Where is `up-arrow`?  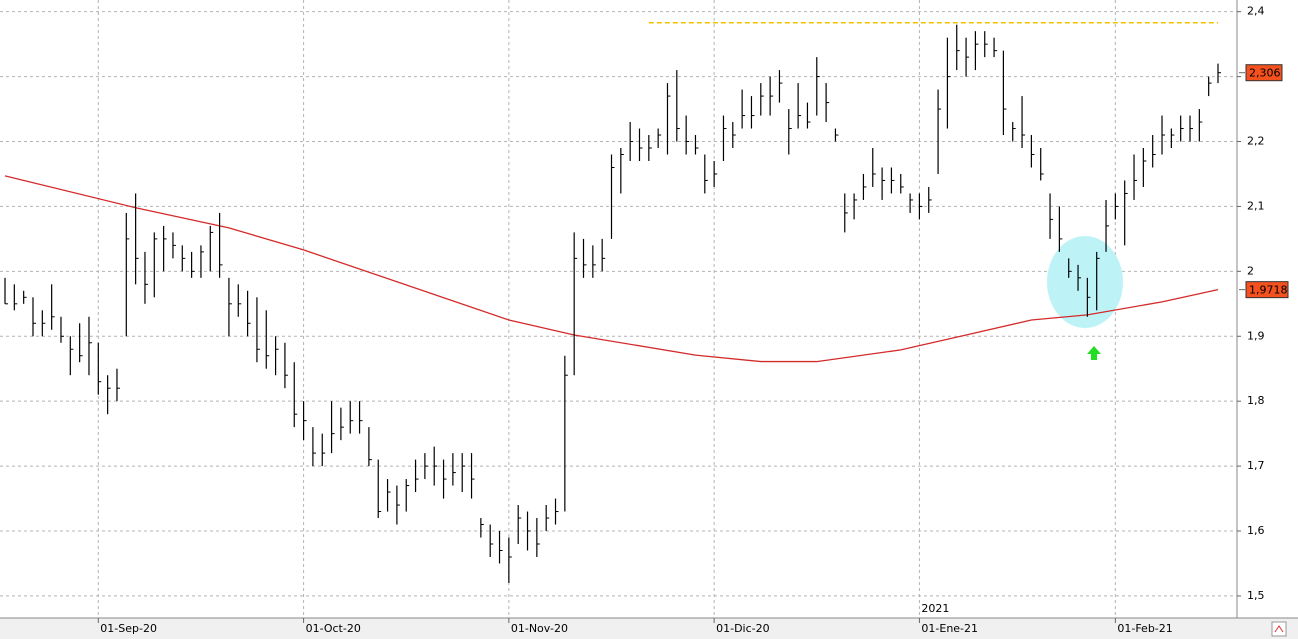
up-arrow is located at coordinates (1094, 353).